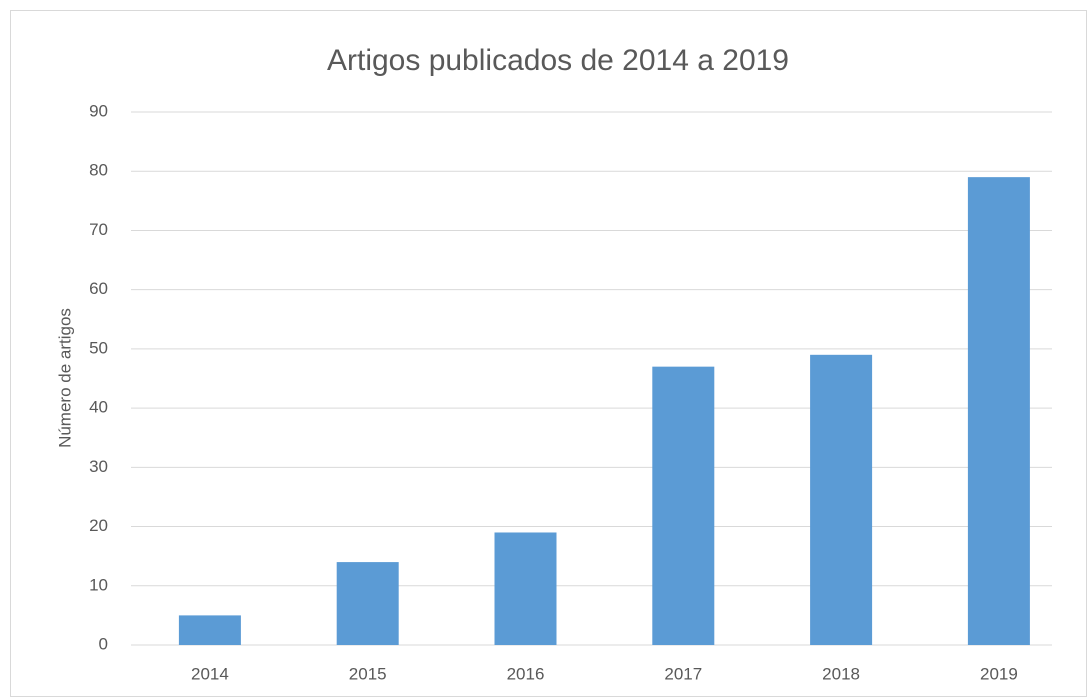 This screenshot has width=1088, height=698. What do you see at coordinates (103, 643) in the screenshot?
I see `y-tick-label: 0` at bounding box center [103, 643].